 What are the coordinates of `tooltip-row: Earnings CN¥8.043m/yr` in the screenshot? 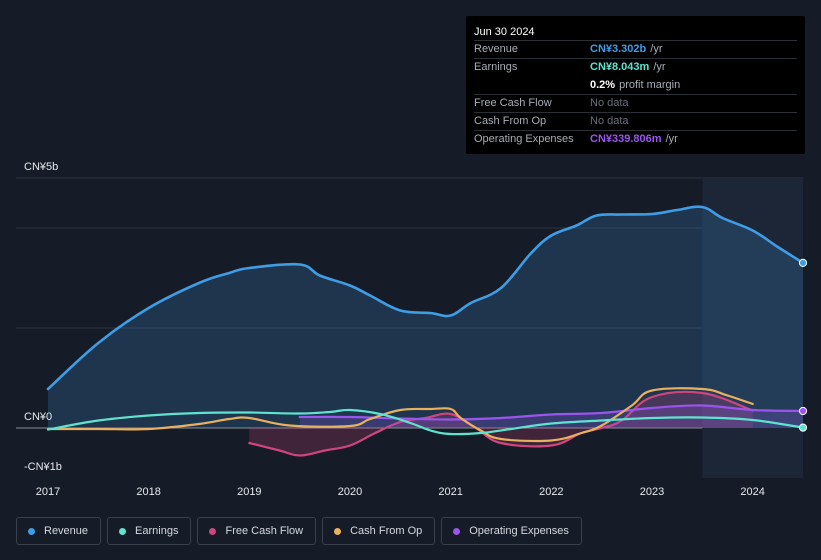 It's located at (635, 67).